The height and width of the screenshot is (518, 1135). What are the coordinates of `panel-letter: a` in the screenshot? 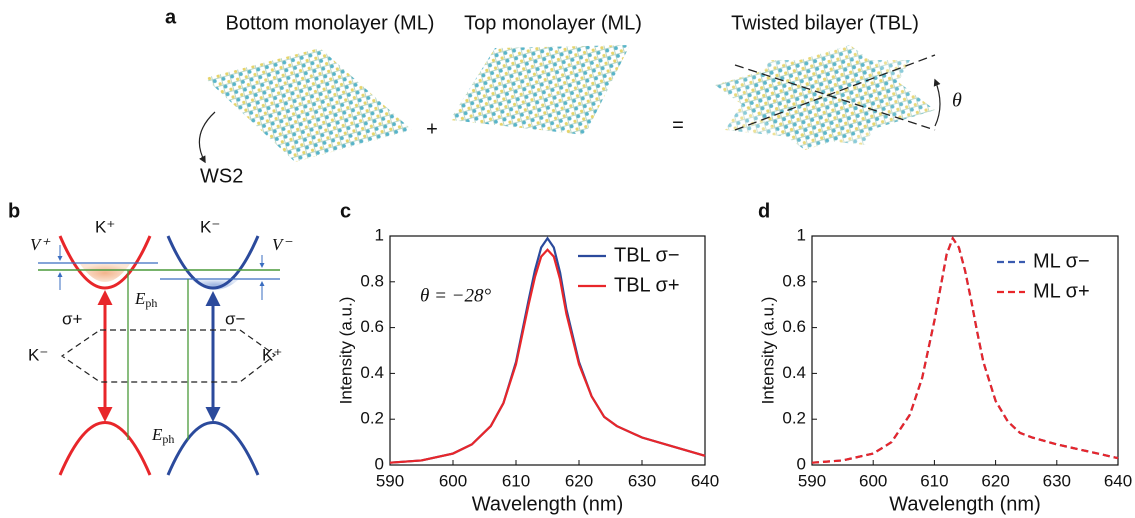 It's located at (171, 17).